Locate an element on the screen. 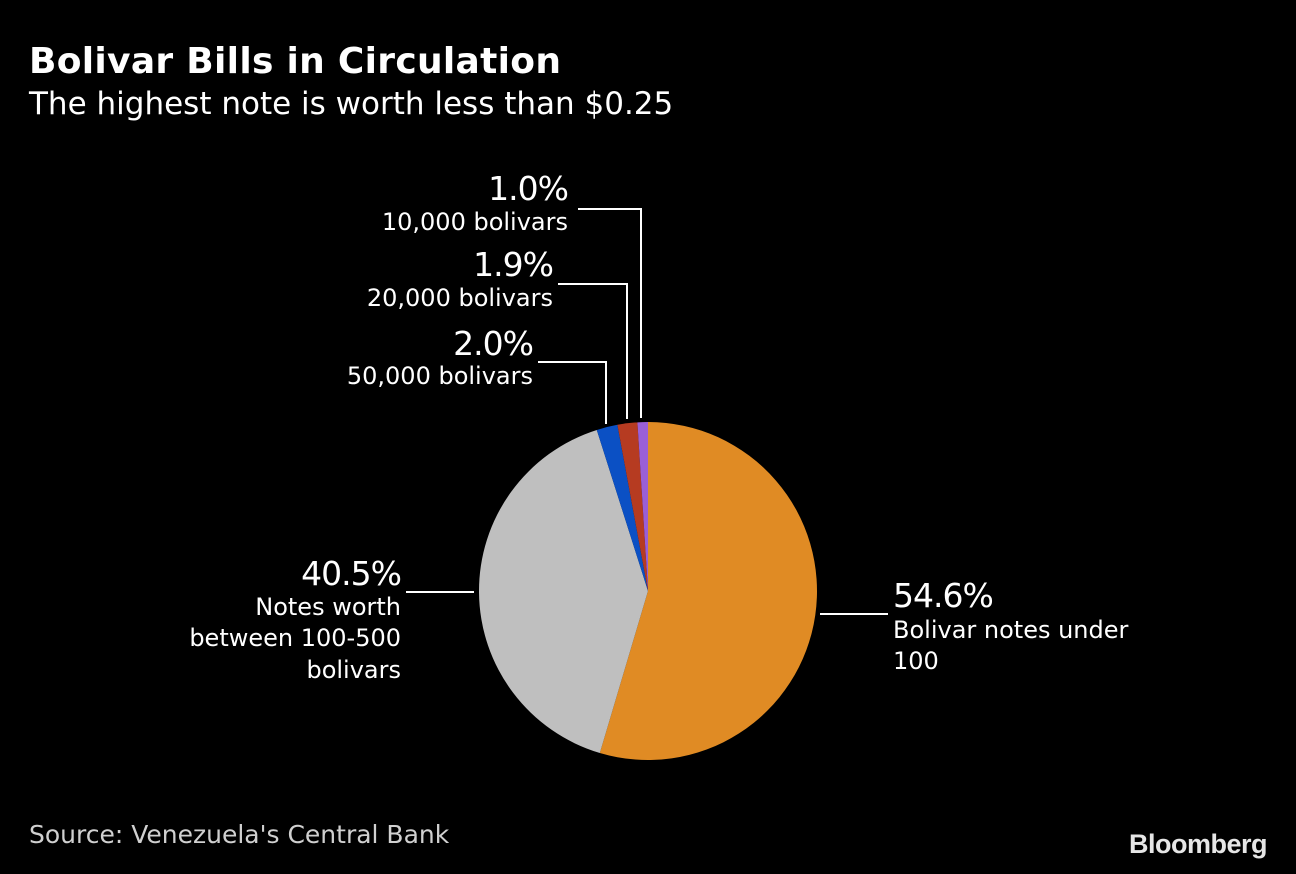 This screenshot has height=874, width=1296. pie-slices is located at coordinates (648, 591).